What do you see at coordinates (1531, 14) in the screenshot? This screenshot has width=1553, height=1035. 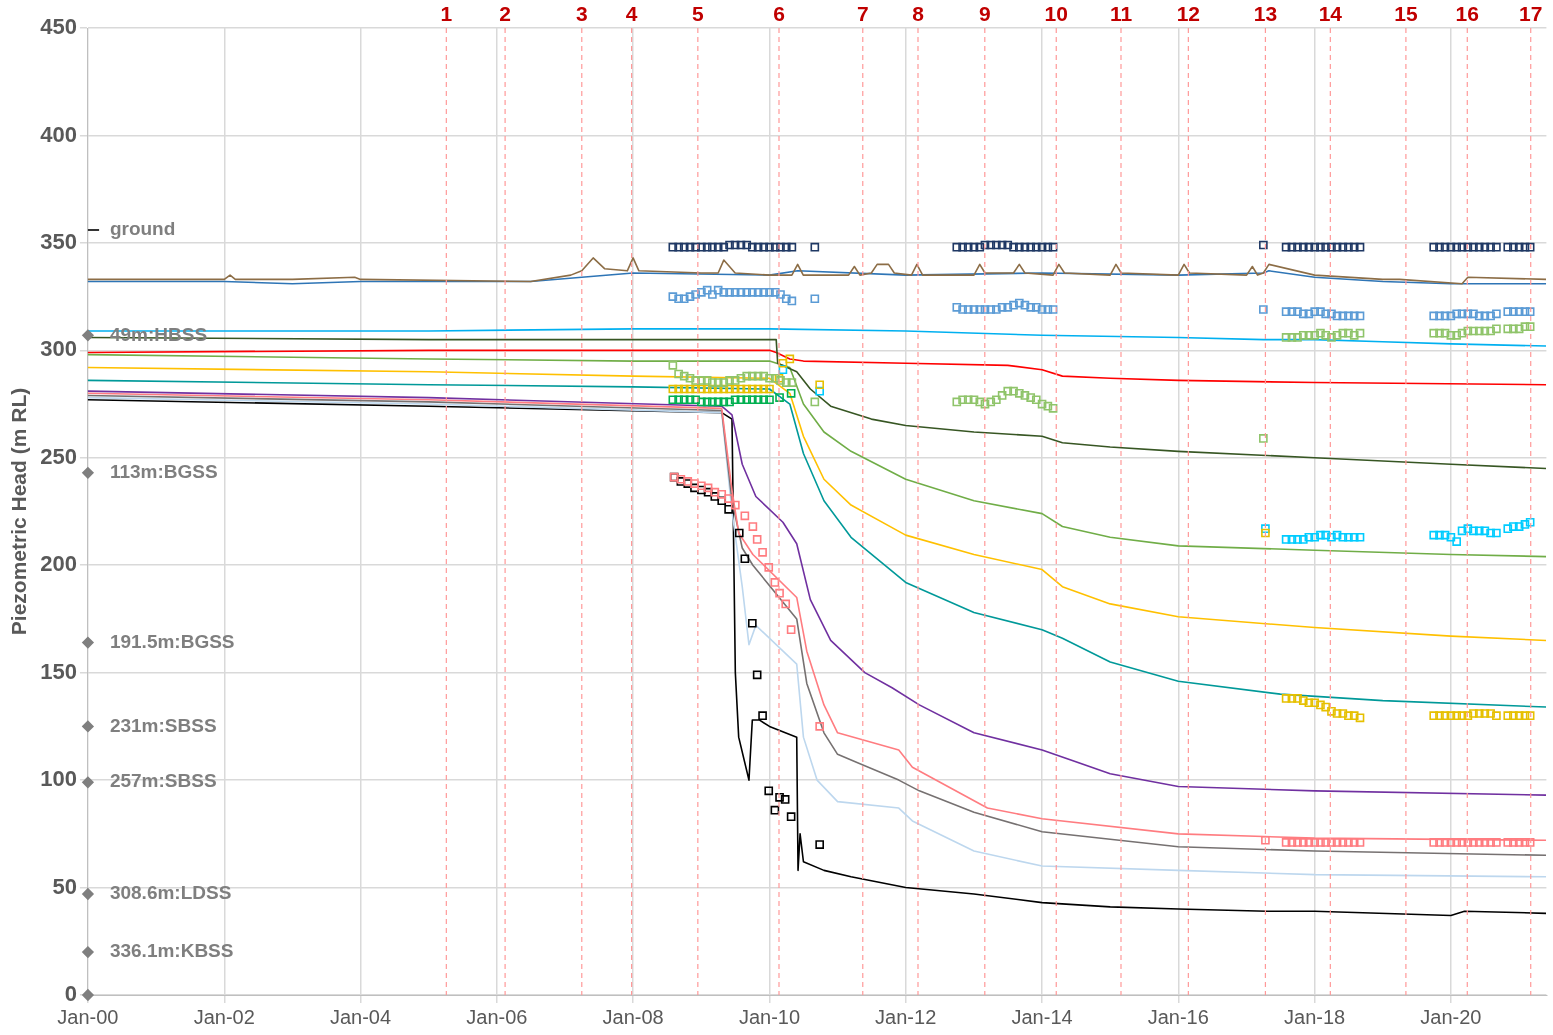 I see `ref-line-label: 17` at bounding box center [1531, 14].